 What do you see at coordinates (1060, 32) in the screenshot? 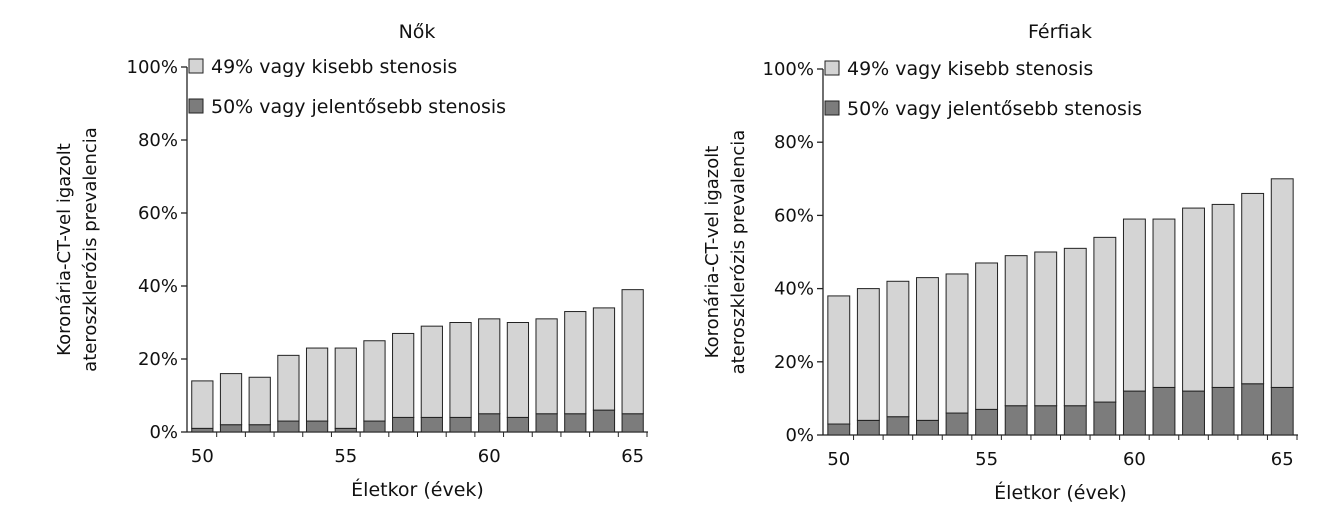
I see `chart-title: Férfiak` at bounding box center [1060, 32].